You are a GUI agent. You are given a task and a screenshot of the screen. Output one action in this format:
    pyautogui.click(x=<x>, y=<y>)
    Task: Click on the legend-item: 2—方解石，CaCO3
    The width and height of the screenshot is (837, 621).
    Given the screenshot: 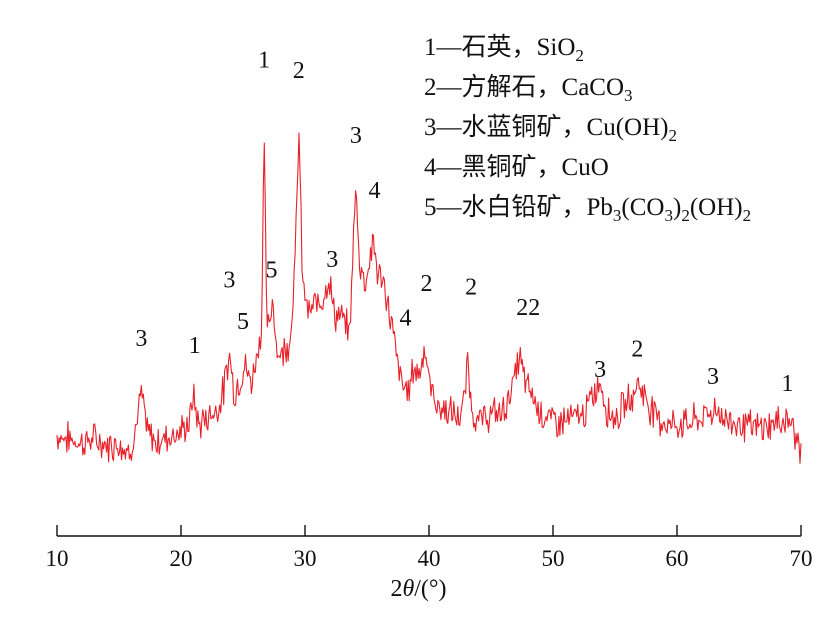 What is the action you would take?
    pyautogui.click(x=528, y=89)
    